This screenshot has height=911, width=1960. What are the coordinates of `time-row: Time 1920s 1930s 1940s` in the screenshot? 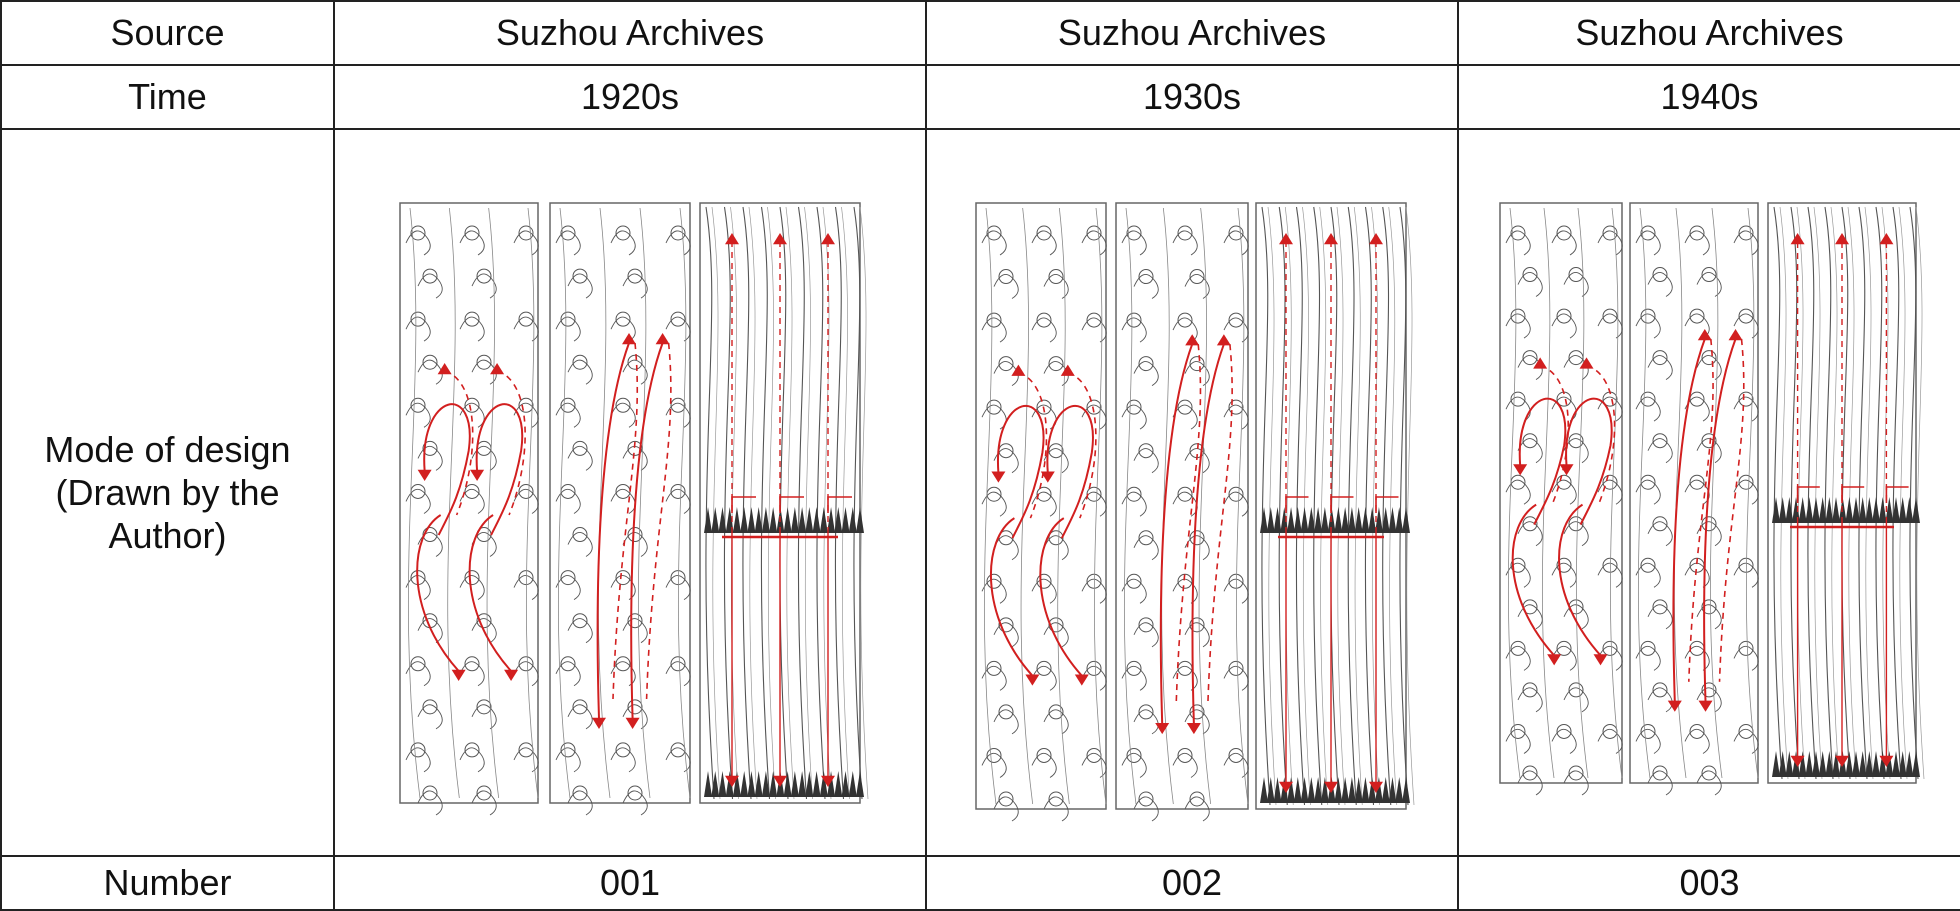 It's located at (980, 97).